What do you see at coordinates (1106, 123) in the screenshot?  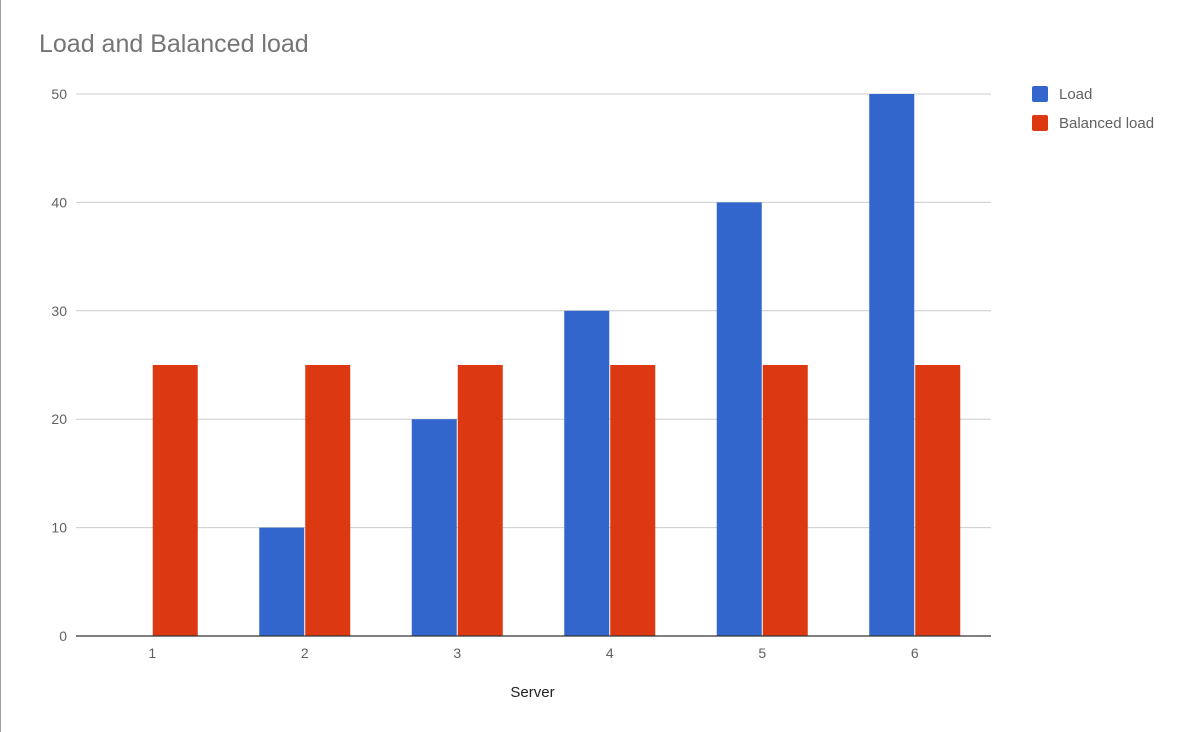 I see `legend-label: Balanced load` at bounding box center [1106, 123].